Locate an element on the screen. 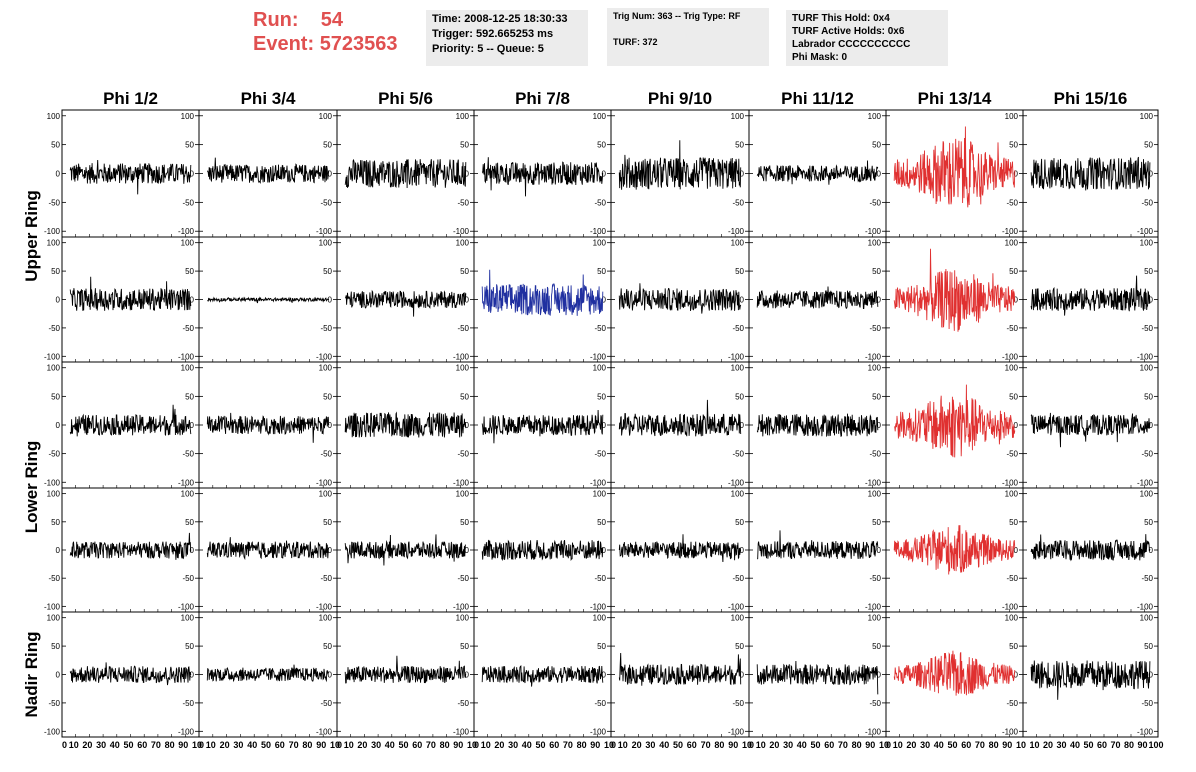 This screenshot has width=1196, height=772. trigger-line: Trigger: 592.665253 ms is located at coordinates (493, 34).